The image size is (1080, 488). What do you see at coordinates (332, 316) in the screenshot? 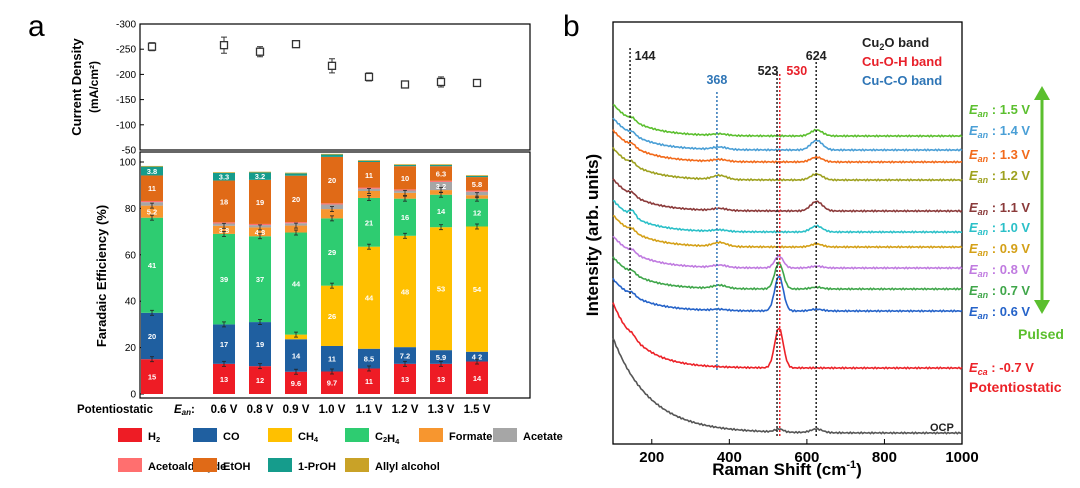
I see `bar-data-label: 26` at bounding box center [332, 316].